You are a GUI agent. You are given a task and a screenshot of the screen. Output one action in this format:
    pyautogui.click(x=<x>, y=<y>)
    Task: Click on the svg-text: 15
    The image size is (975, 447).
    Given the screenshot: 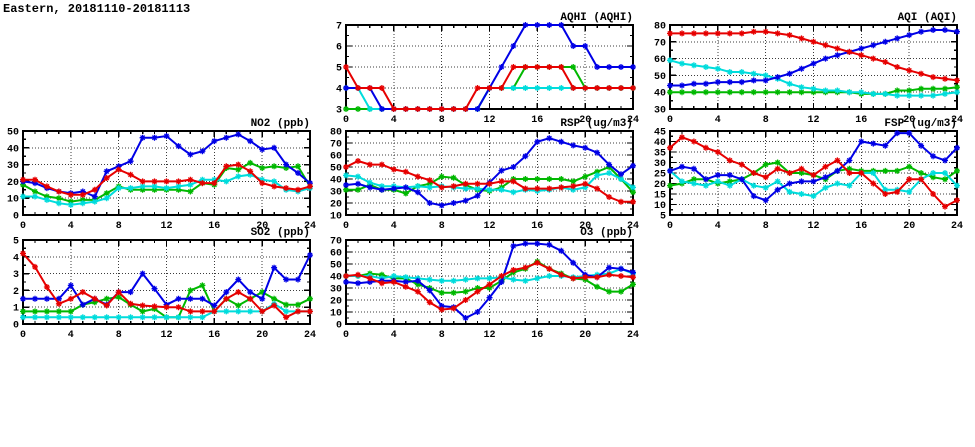 What is the action you would take?
    pyautogui.click(x=660, y=196)
    